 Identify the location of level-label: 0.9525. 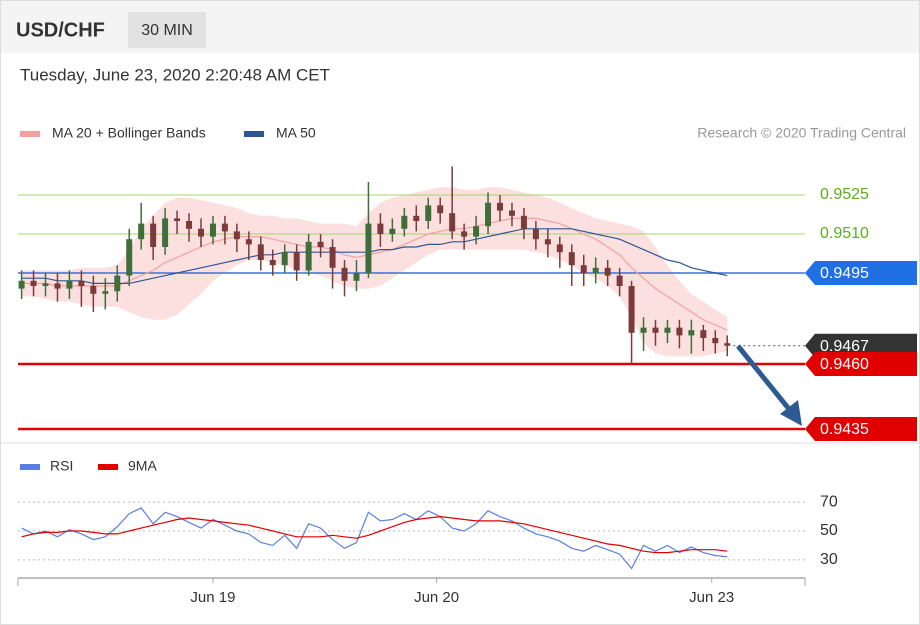
(844, 194).